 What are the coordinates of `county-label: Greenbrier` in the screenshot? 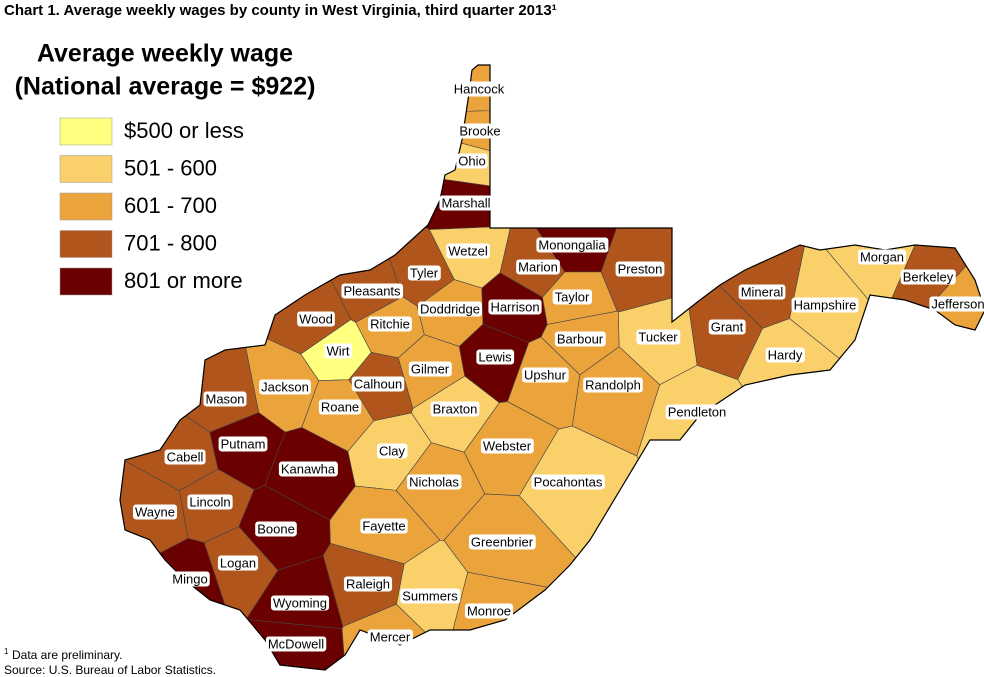 It's located at (502, 541).